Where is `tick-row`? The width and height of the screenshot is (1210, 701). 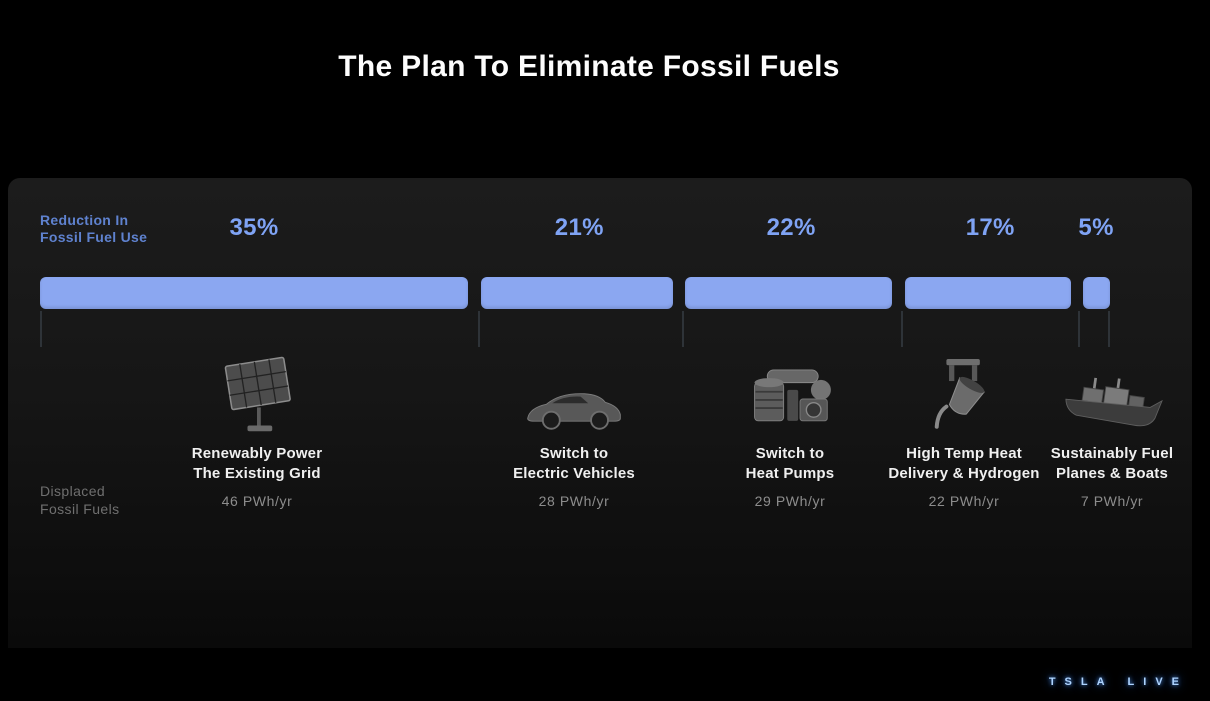
tick-row is located at coordinates (575, 329).